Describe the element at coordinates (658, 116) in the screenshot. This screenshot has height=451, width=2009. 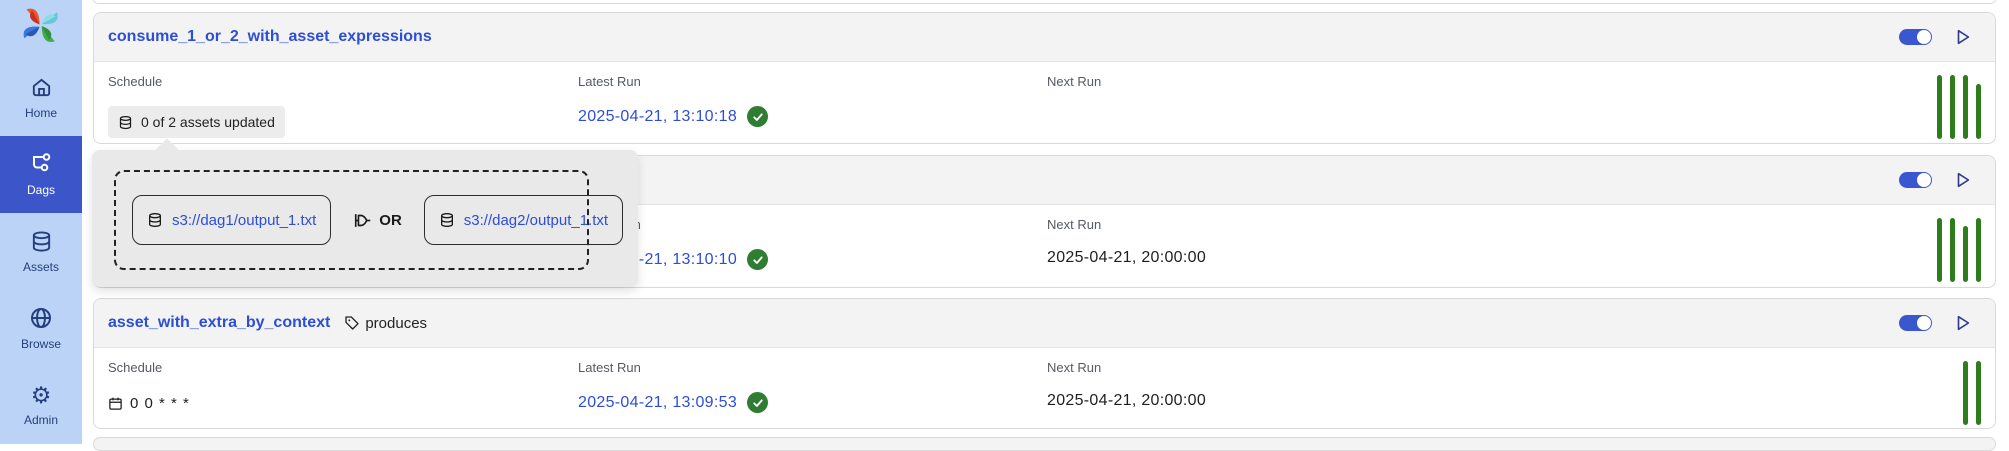
I see `latest-run-link: 2025-04-21, 13:10:18` at that location.